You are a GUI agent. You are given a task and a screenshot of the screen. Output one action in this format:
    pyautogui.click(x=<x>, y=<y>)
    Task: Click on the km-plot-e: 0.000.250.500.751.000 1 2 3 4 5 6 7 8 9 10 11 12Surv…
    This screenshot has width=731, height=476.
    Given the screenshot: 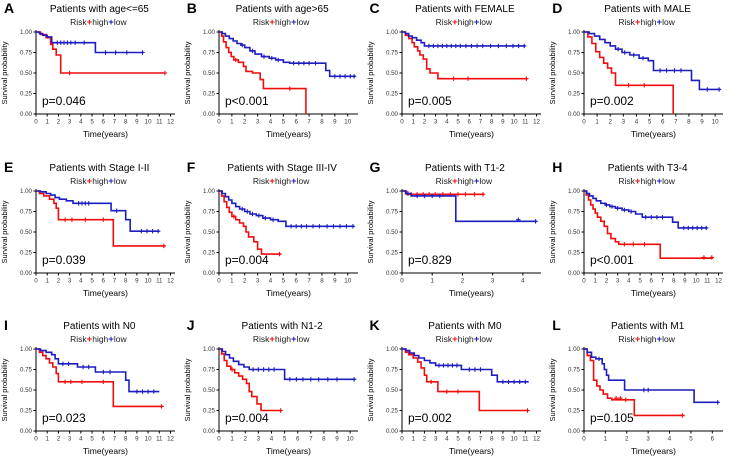 What is the action you would take?
    pyautogui.click(x=87, y=243)
    